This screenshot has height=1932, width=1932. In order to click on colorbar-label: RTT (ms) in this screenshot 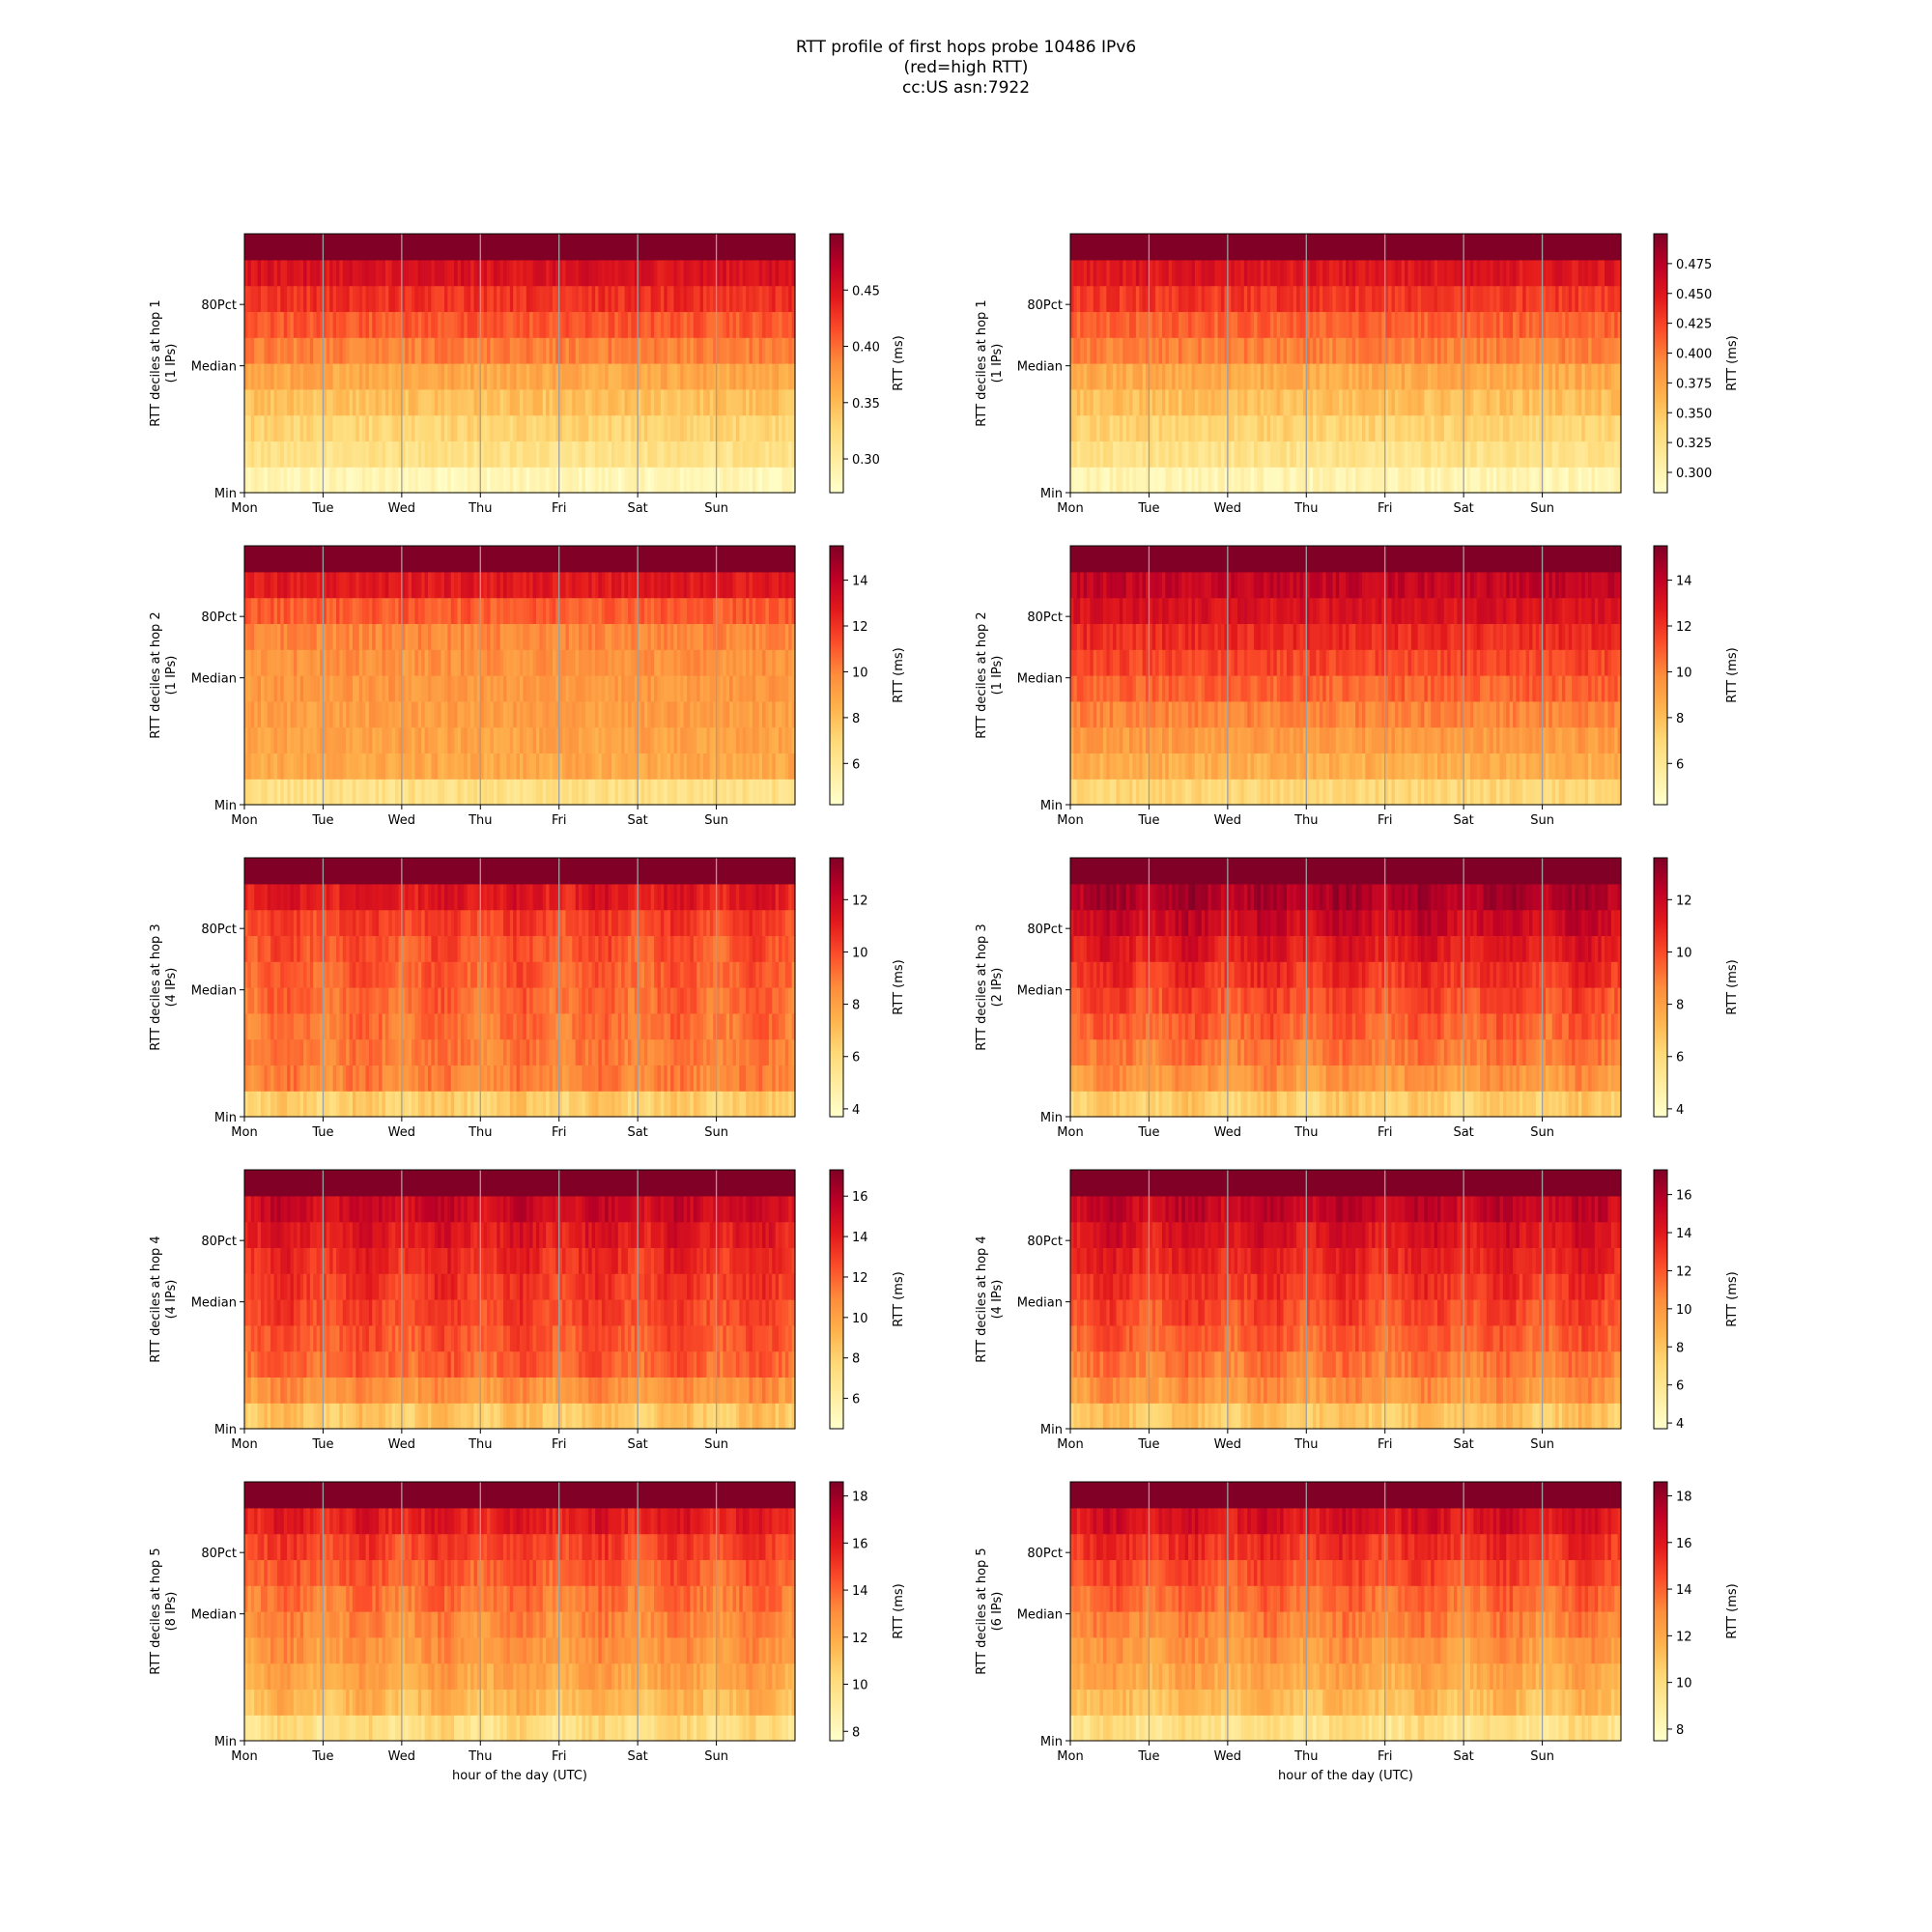, I will do `click(1732, 362)`.